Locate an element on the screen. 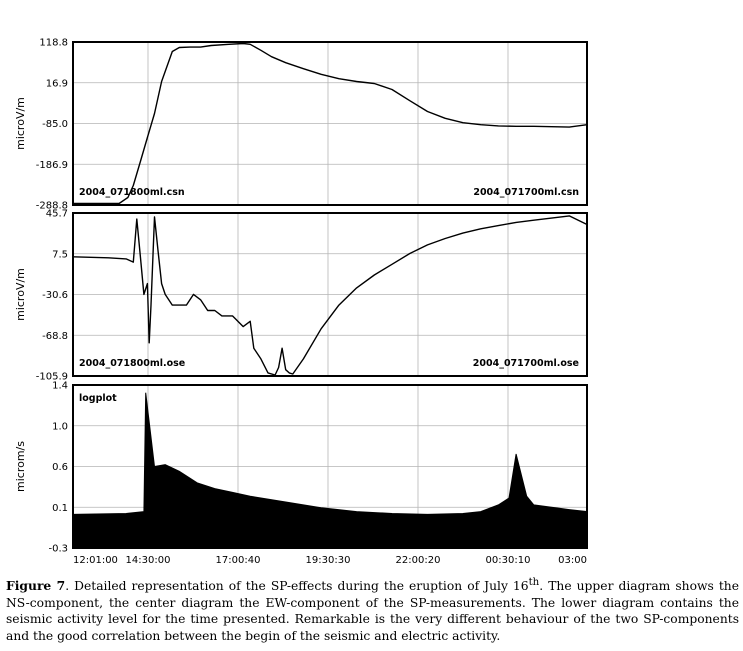  x-tick-label: 19:30:30 is located at coordinates (328, 560).